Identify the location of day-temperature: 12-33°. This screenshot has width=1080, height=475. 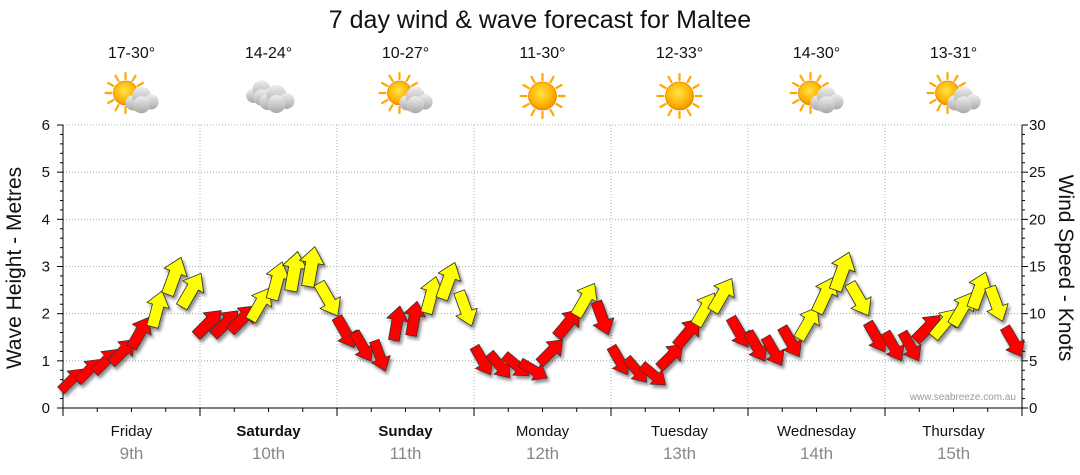
(679, 53).